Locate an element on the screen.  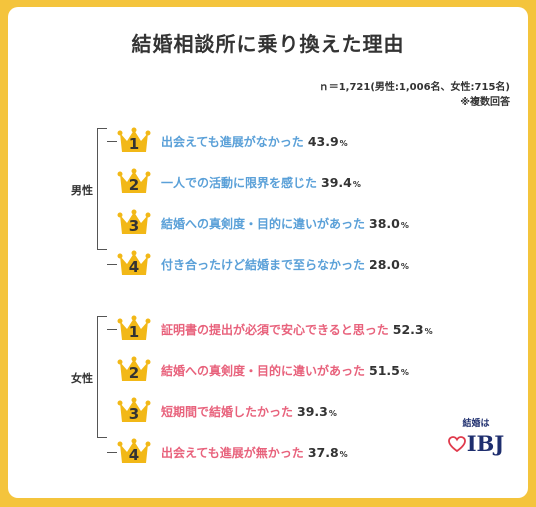
ranking-row: 3 短期間で結婚したかった 39.3% is located at coordinates (227, 411).